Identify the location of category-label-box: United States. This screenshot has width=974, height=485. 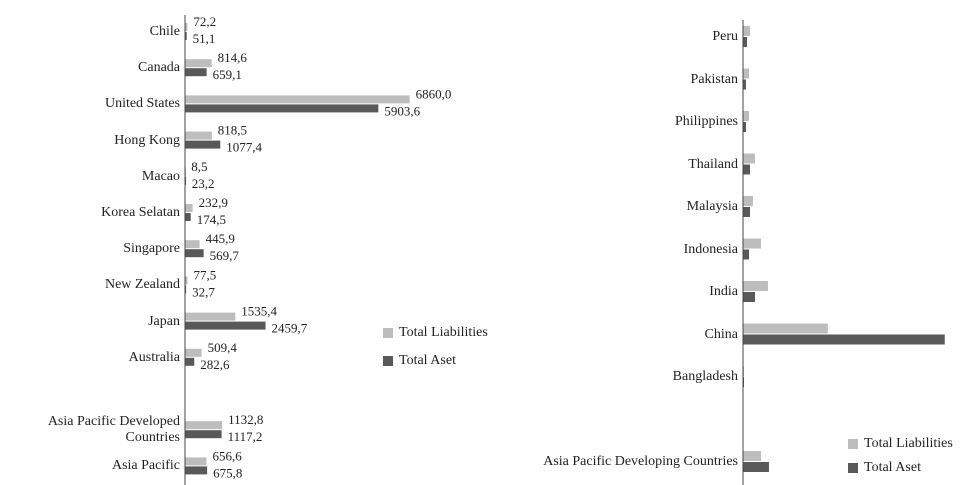
(142, 104).